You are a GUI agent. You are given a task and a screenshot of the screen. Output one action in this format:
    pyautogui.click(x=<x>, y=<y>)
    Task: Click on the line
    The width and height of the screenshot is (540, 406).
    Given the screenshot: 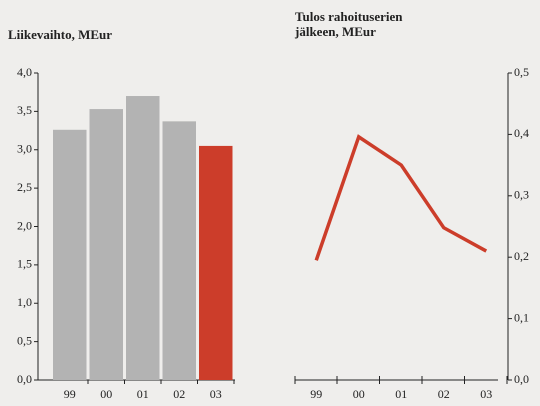 What is the action you would take?
    pyautogui.click(x=401, y=197)
    